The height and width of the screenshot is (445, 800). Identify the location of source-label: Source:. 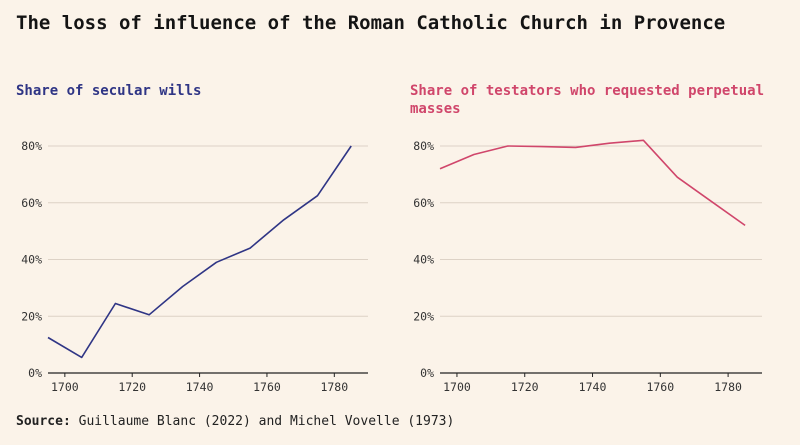
(43, 421).